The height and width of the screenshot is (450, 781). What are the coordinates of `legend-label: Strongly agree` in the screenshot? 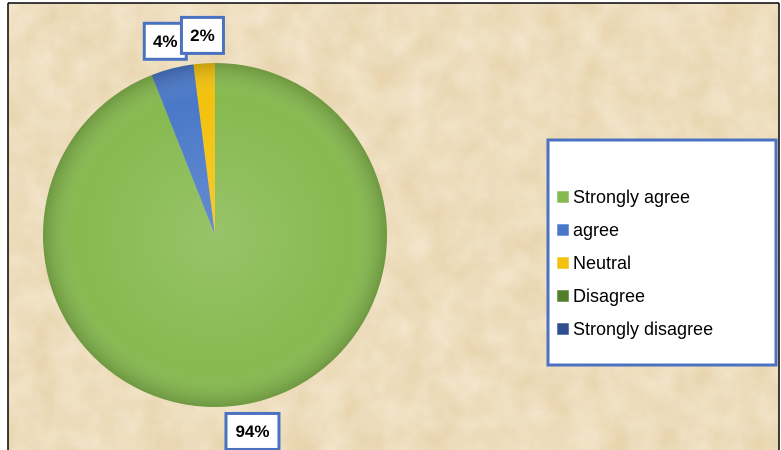 It's located at (631, 197).